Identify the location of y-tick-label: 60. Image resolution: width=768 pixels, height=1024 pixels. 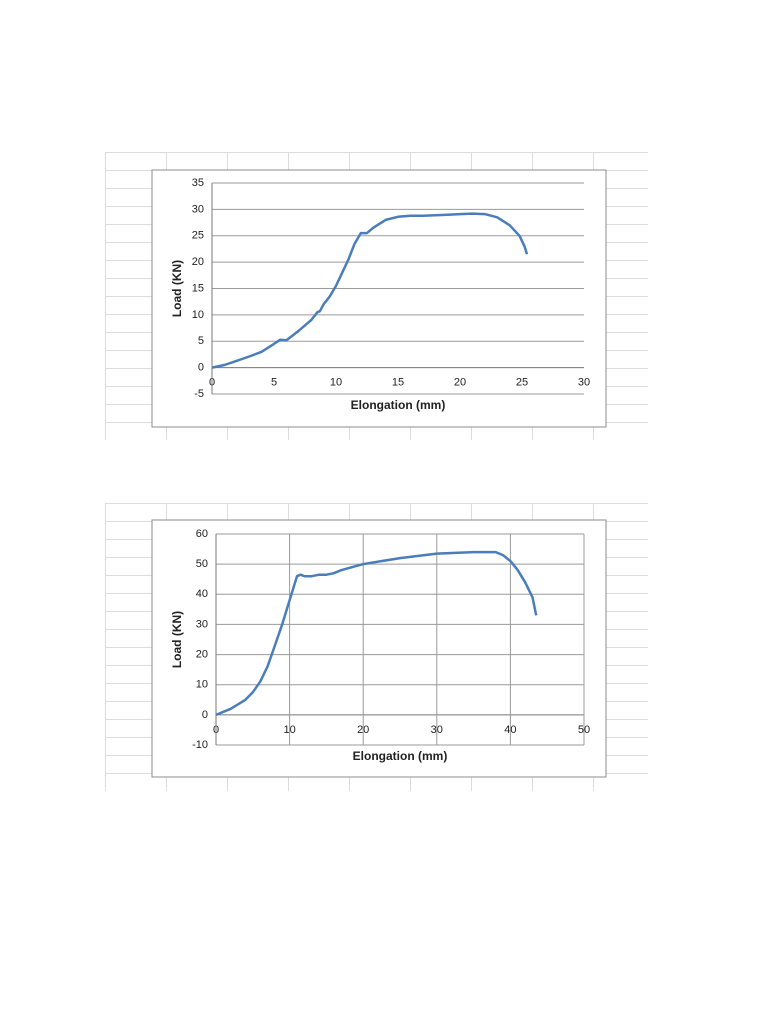
(202, 534).